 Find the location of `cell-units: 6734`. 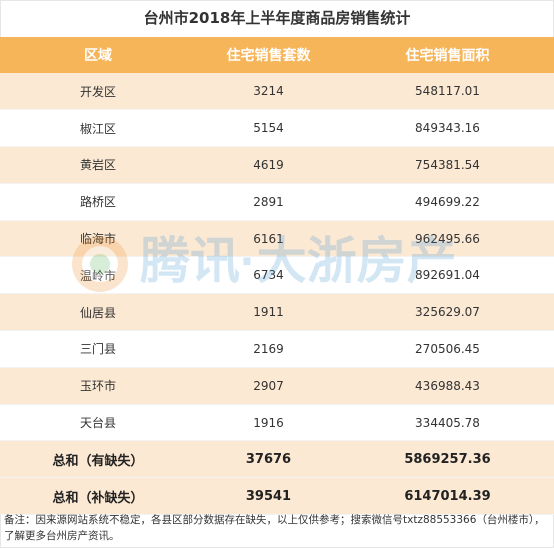

cell-units: 6734 is located at coordinates (268, 275).